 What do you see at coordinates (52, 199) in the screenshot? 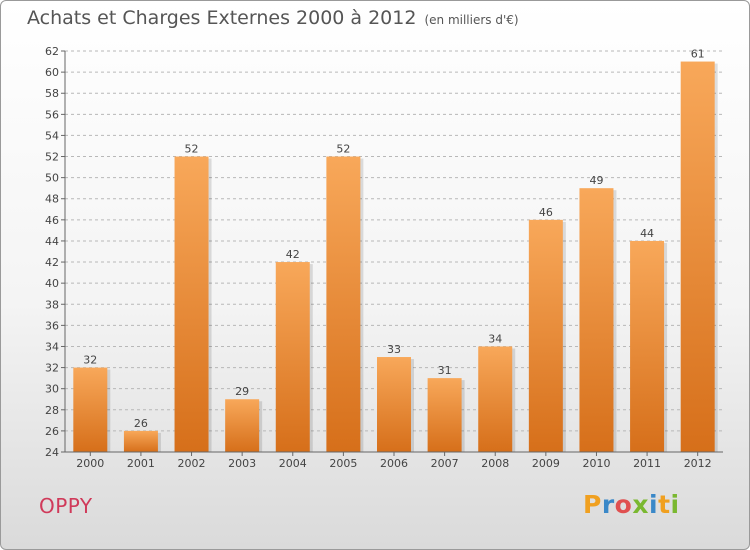
I see `y-tick-label: 48` at bounding box center [52, 199].